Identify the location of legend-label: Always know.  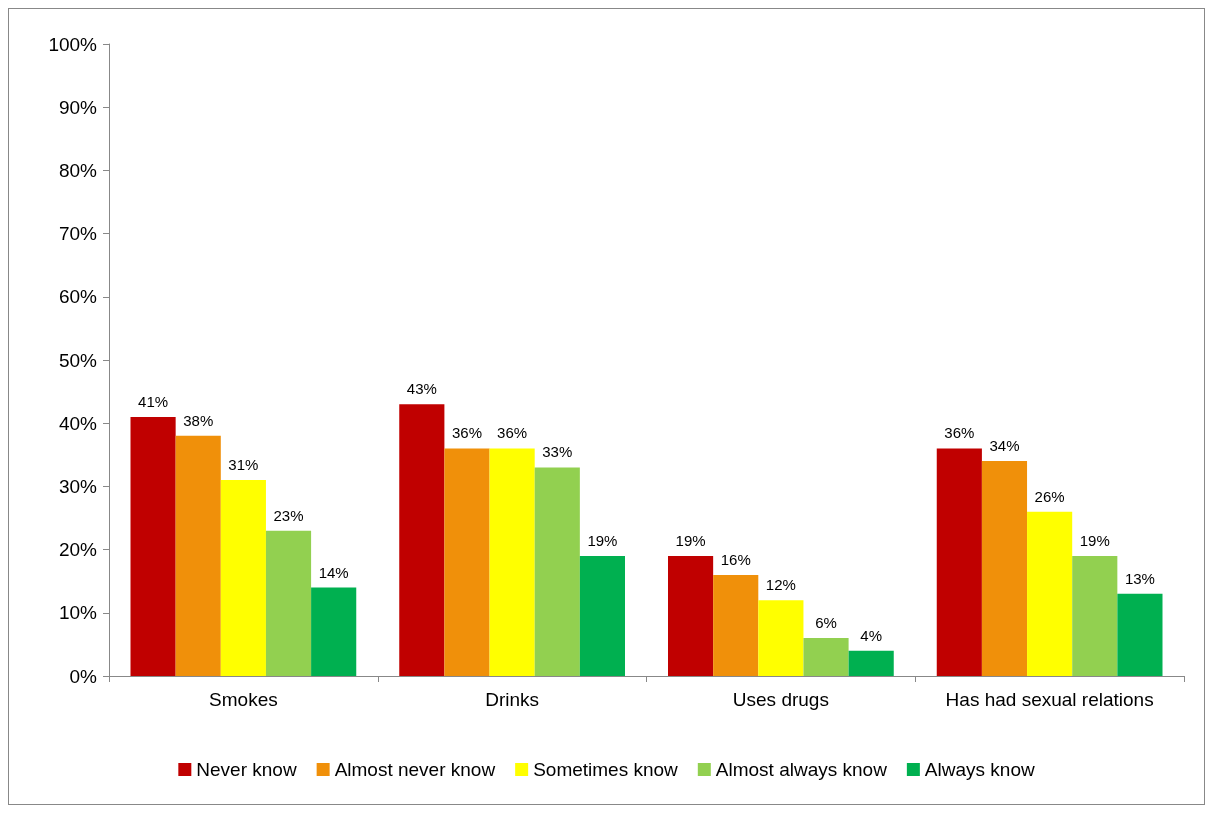
(979, 769).